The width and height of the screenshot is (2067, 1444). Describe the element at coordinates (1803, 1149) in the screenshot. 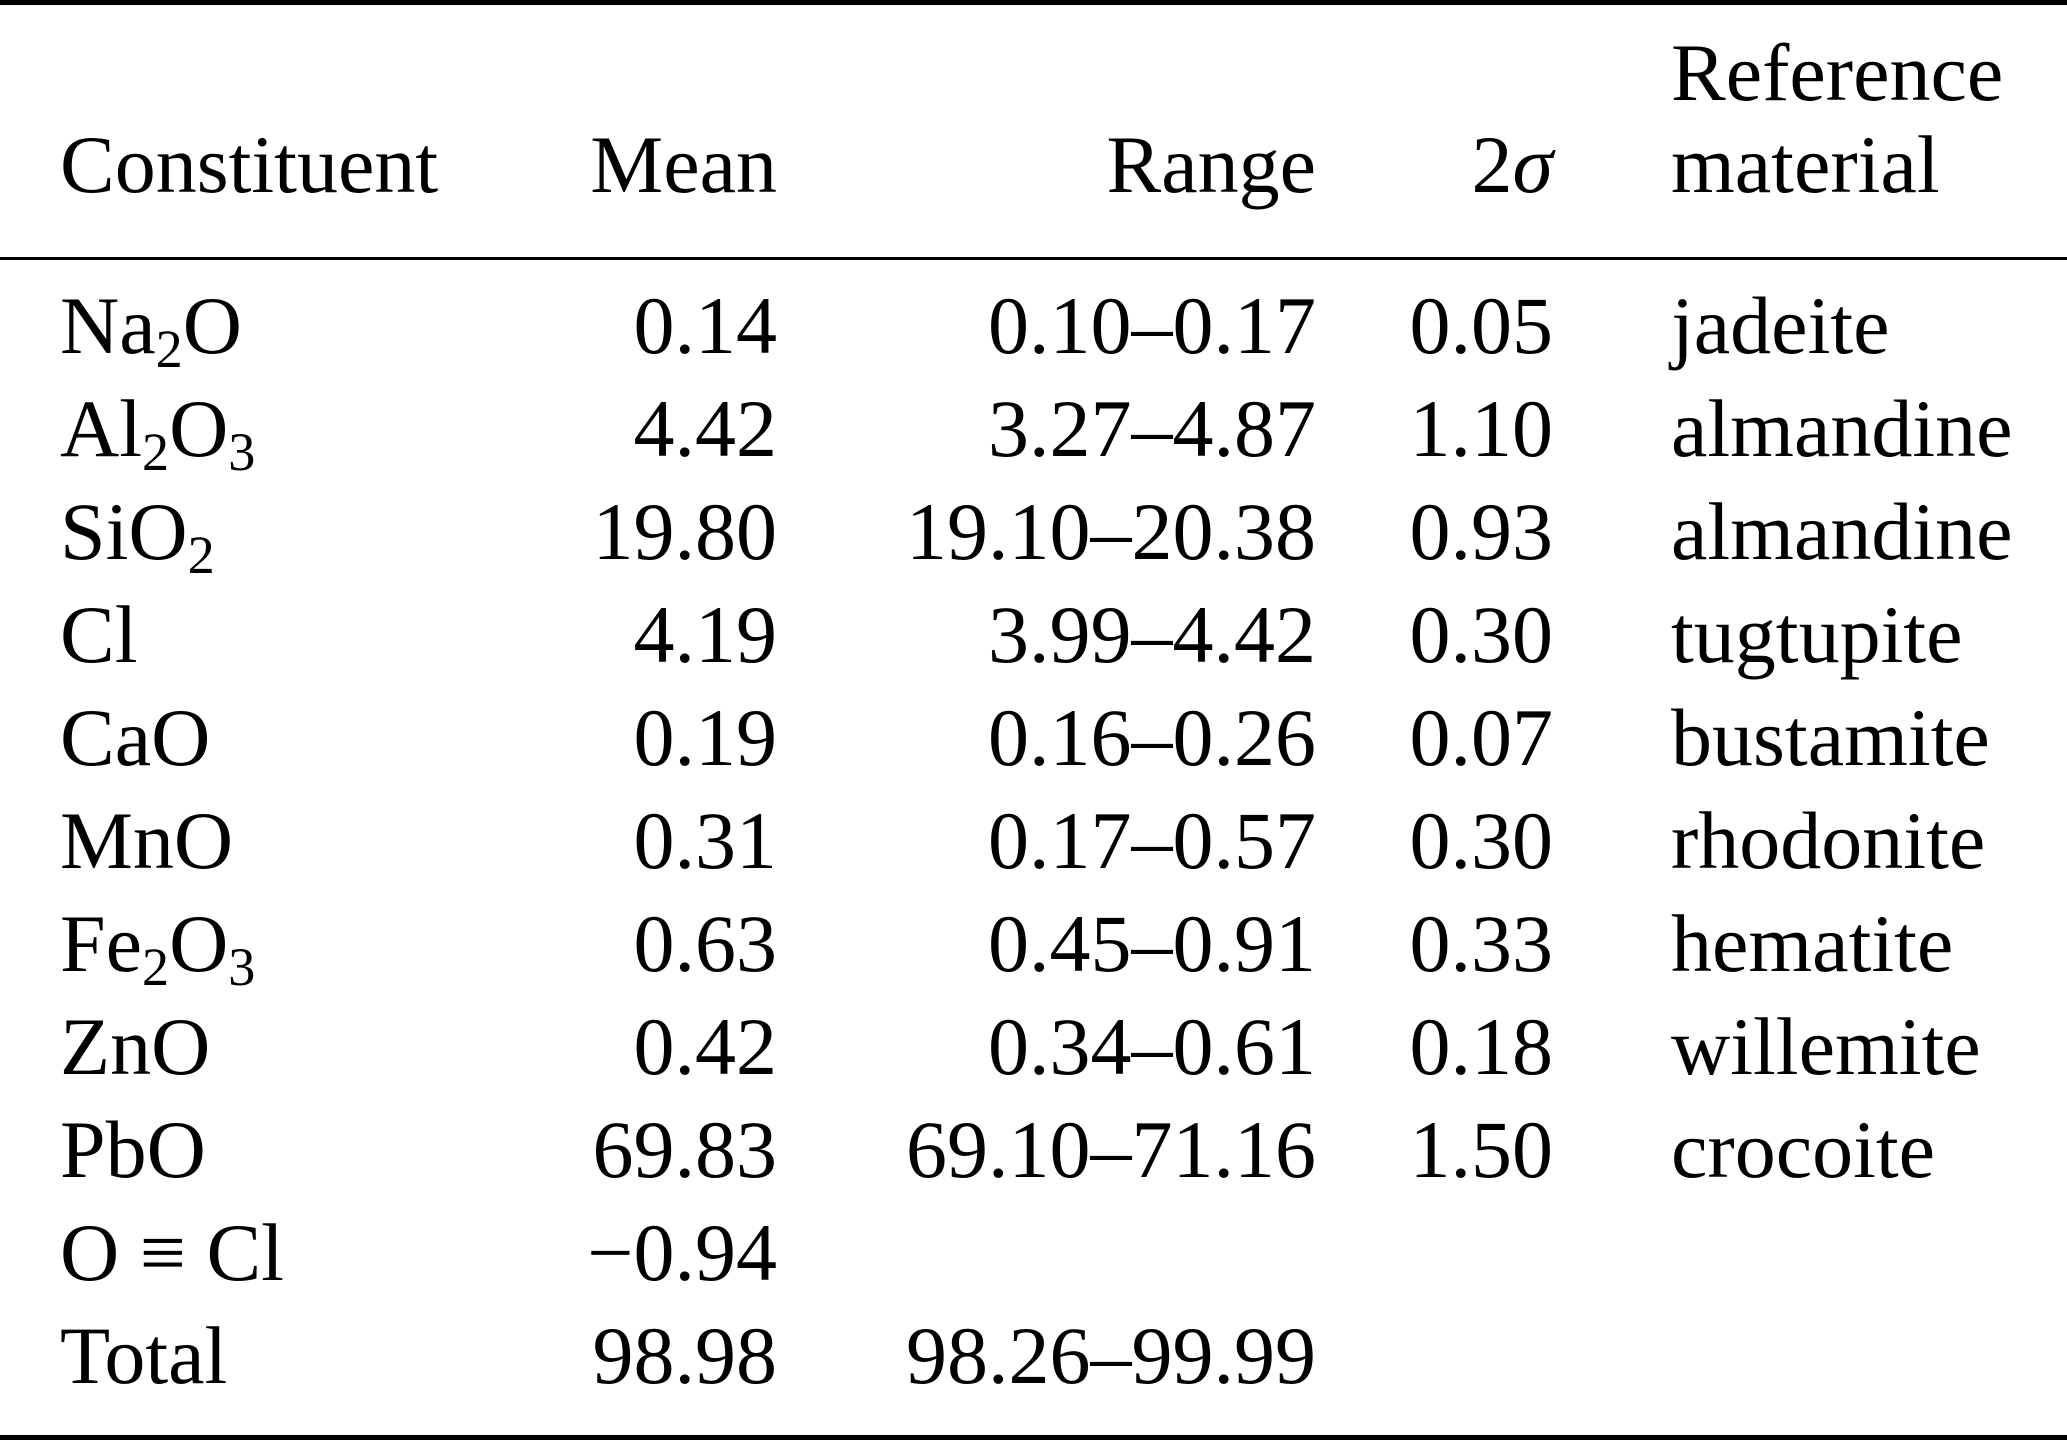

I see `reference-material-cell: crocoite` at that location.